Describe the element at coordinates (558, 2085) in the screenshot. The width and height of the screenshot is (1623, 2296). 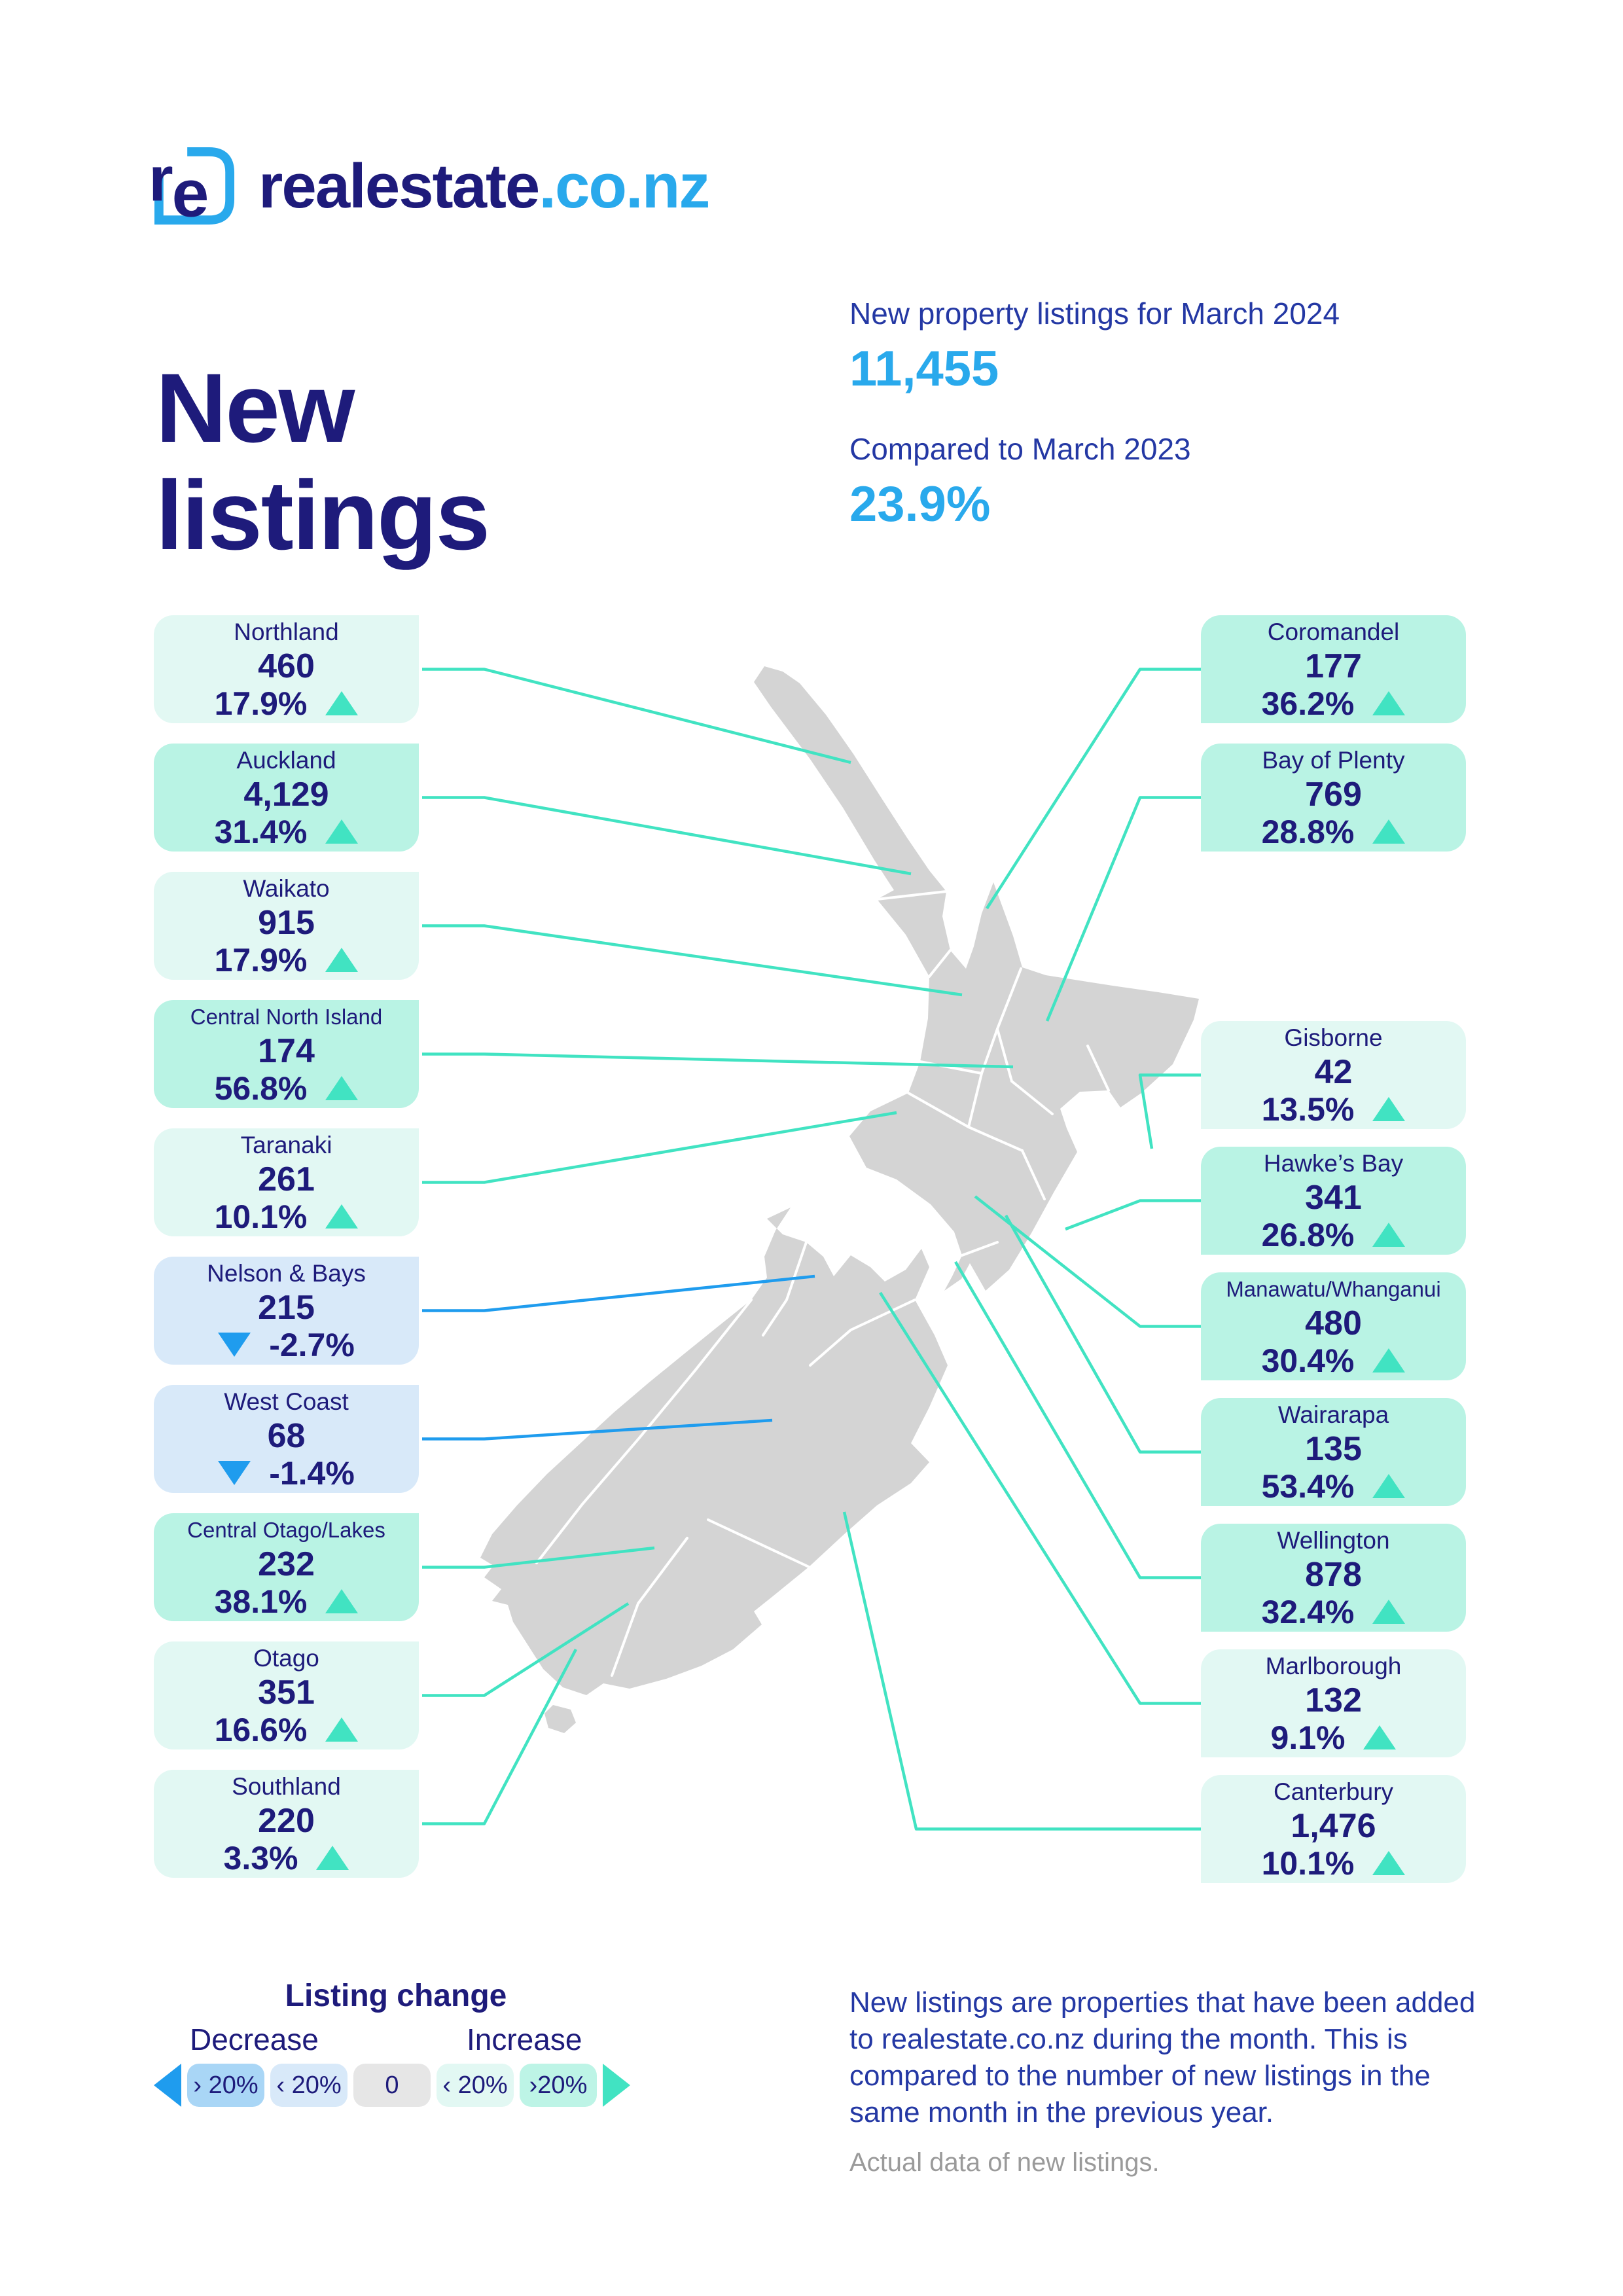
I see `legend-pill-4: ›20%` at that location.